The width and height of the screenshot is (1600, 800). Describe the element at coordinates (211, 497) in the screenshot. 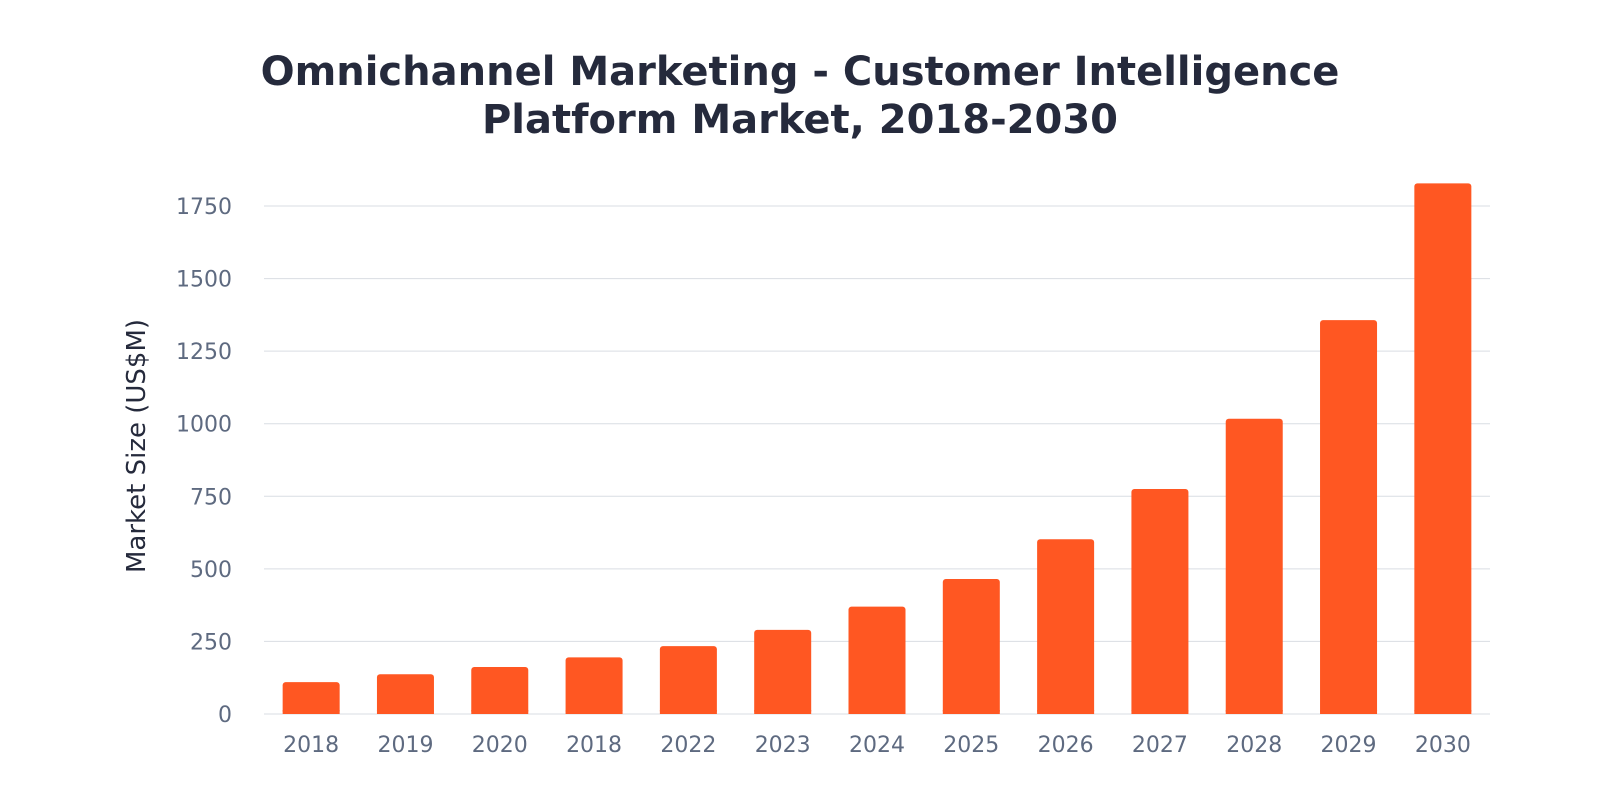

I see `y-tick-label: 750` at that location.